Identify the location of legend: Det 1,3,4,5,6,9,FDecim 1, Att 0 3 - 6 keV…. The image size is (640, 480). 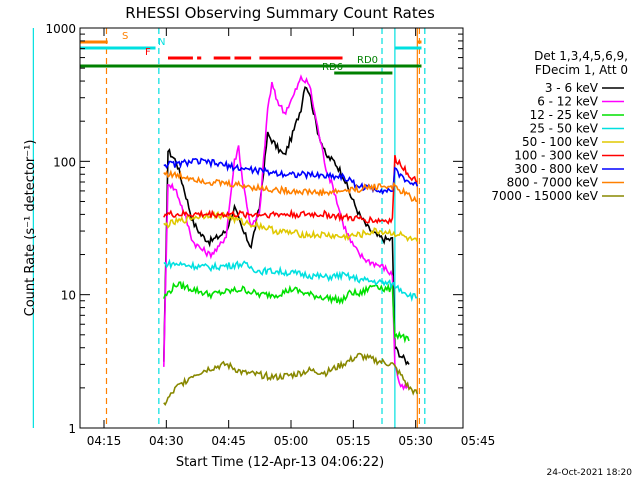
(559, 126).